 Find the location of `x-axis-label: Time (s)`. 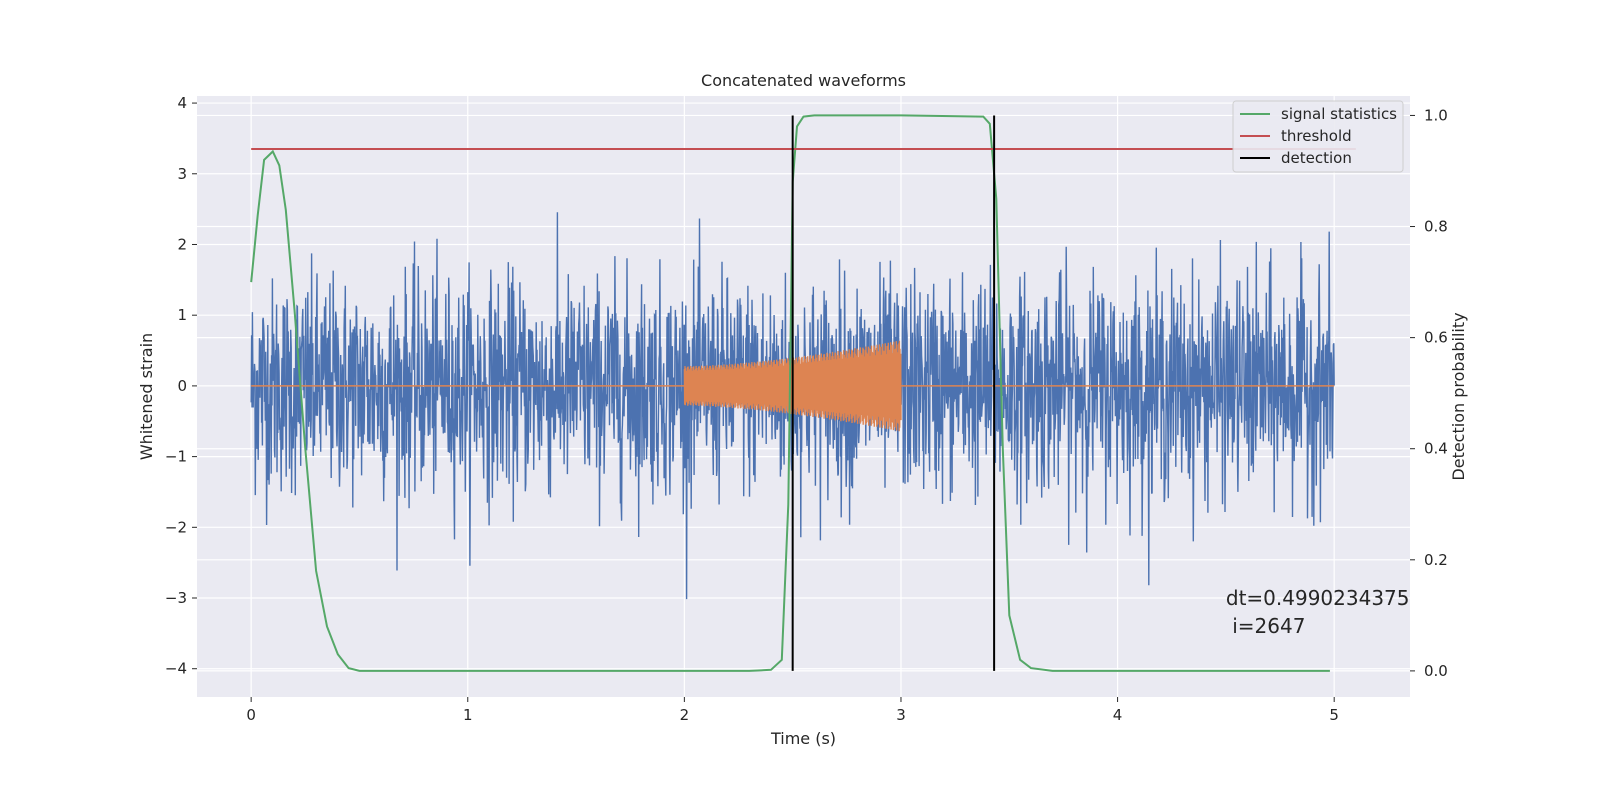

x-axis-label: Time (s) is located at coordinates (803, 738).